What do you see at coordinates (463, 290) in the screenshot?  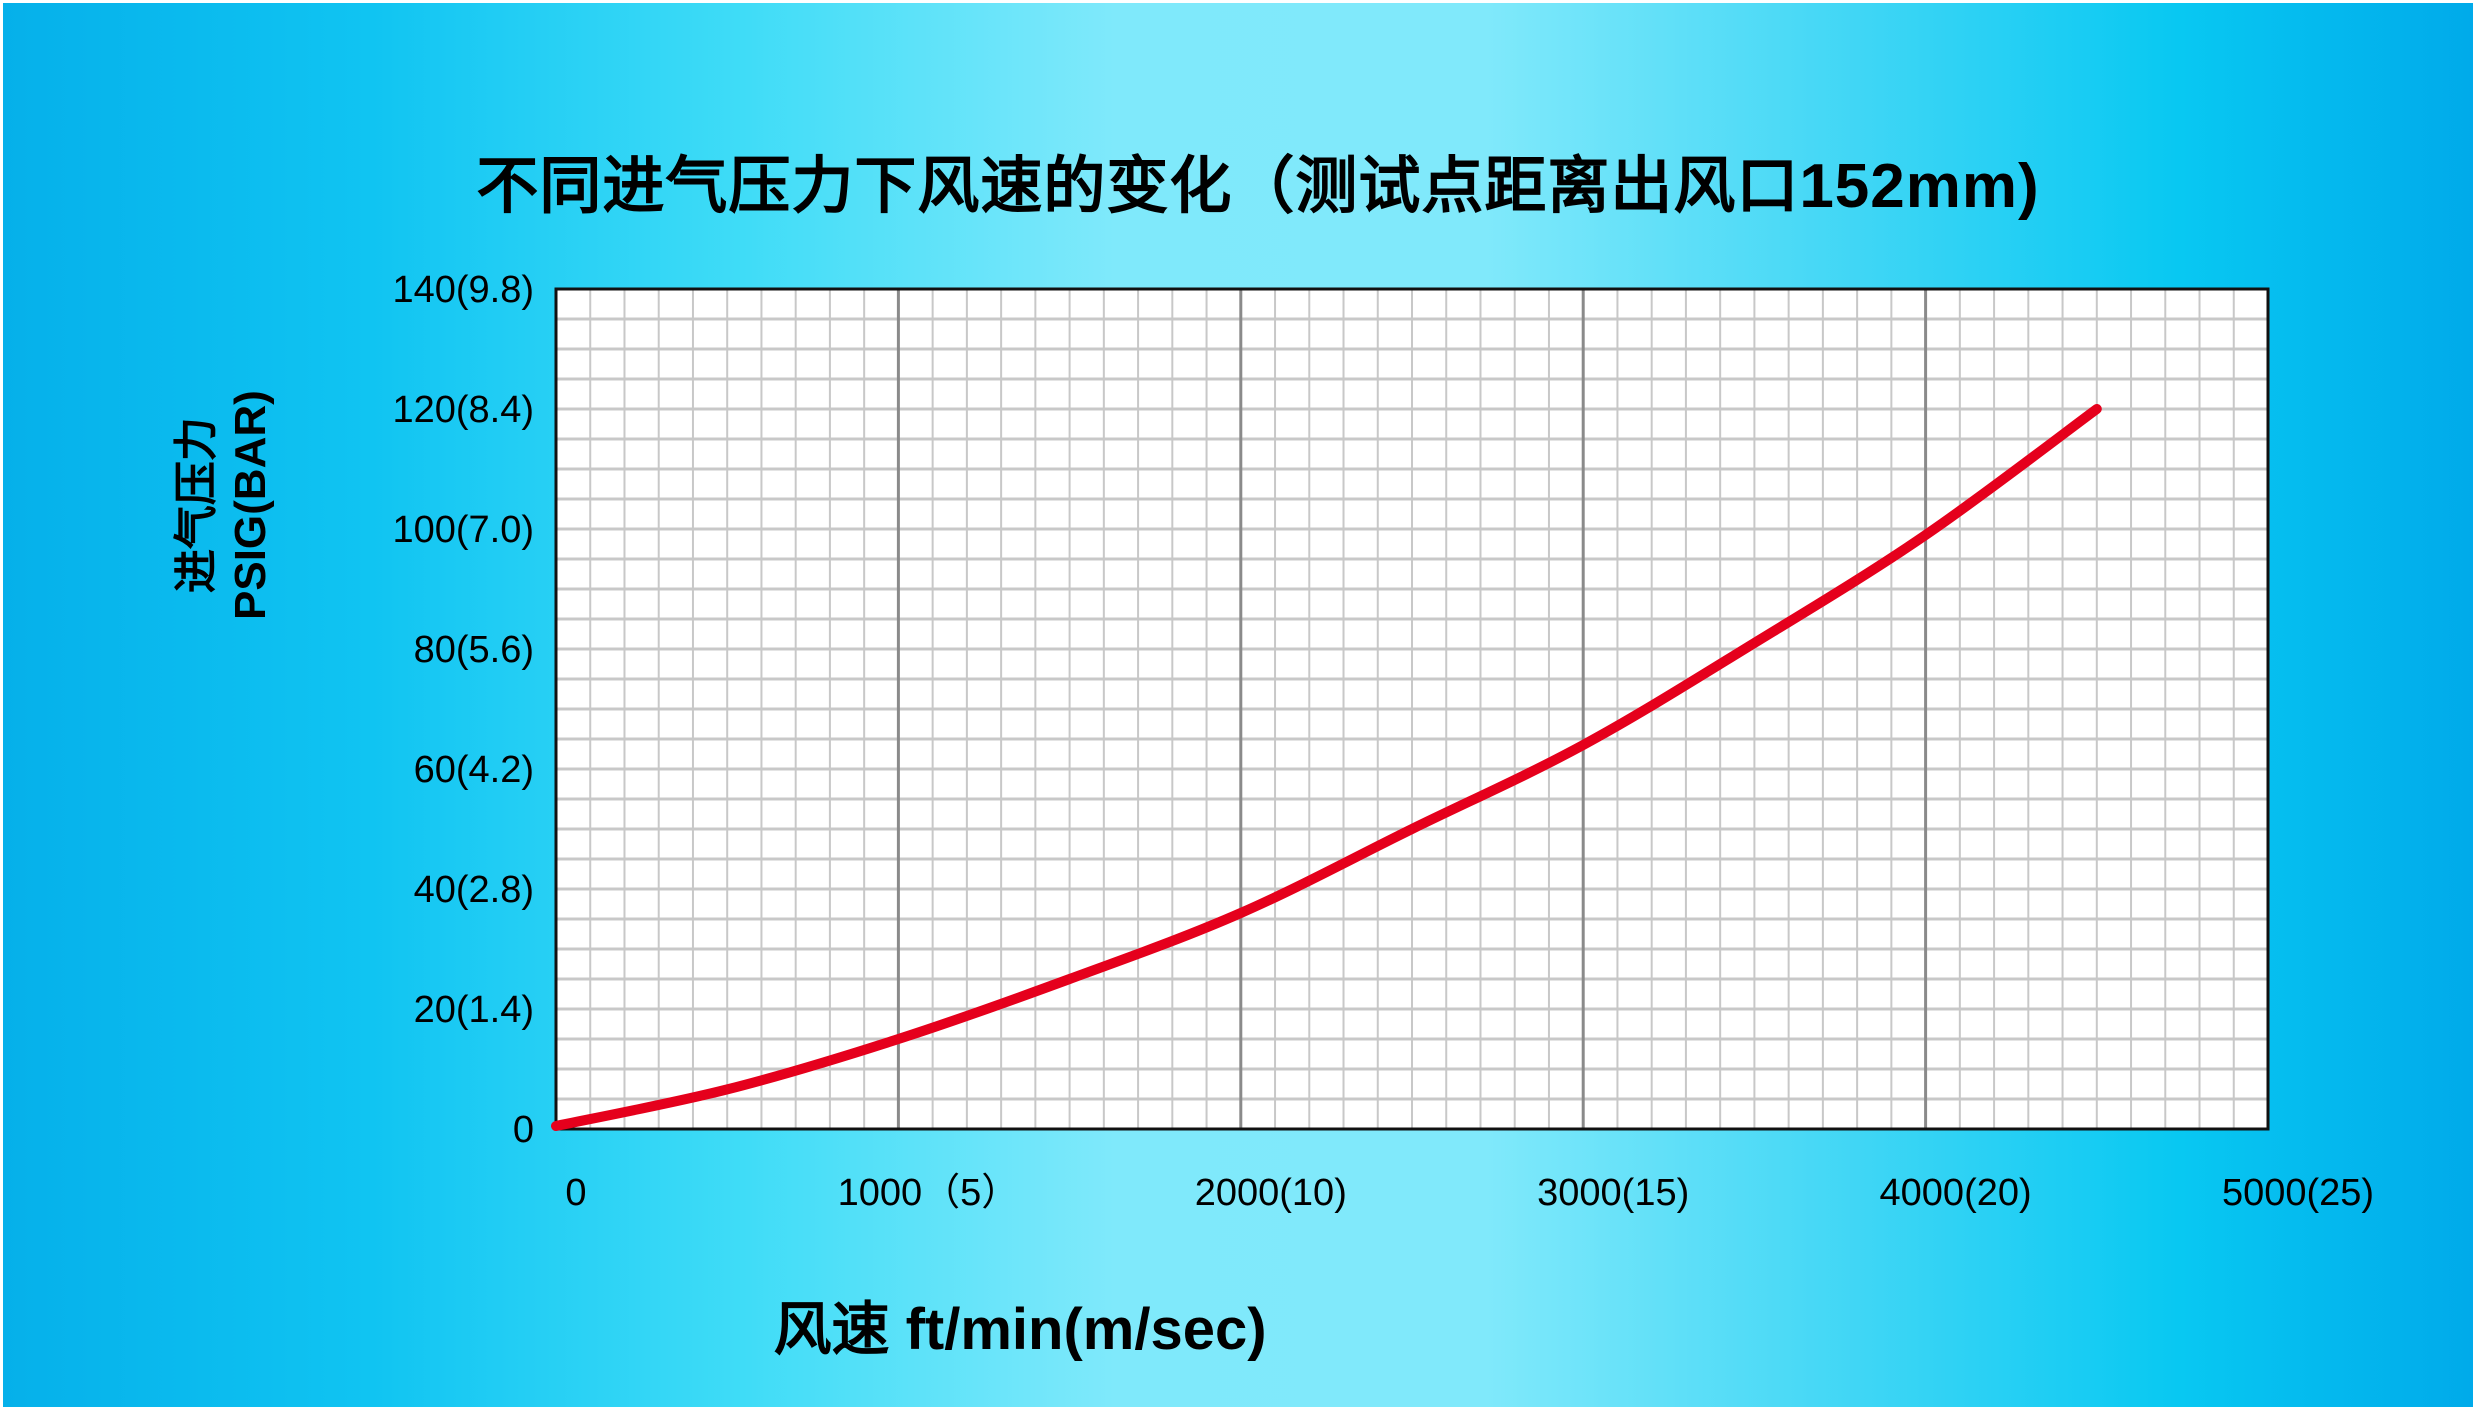 I see `y-tick-label: 140(9.8)` at bounding box center [463, 290].